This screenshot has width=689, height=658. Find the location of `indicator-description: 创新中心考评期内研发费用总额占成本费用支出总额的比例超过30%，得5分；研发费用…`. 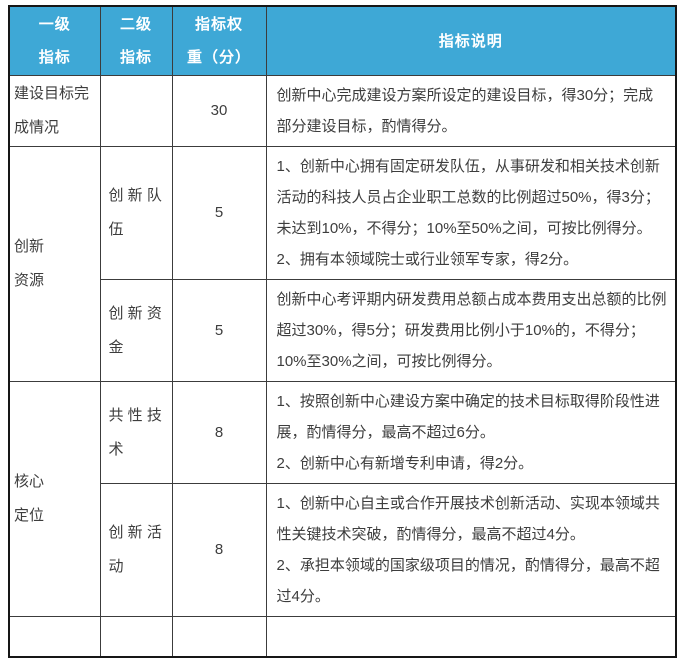

indicator-description: 创新中心考评期内研发费用总额占成本费用支出总额的比例超过30%，得5分；研发费用… is located at coordinates (471, 330).